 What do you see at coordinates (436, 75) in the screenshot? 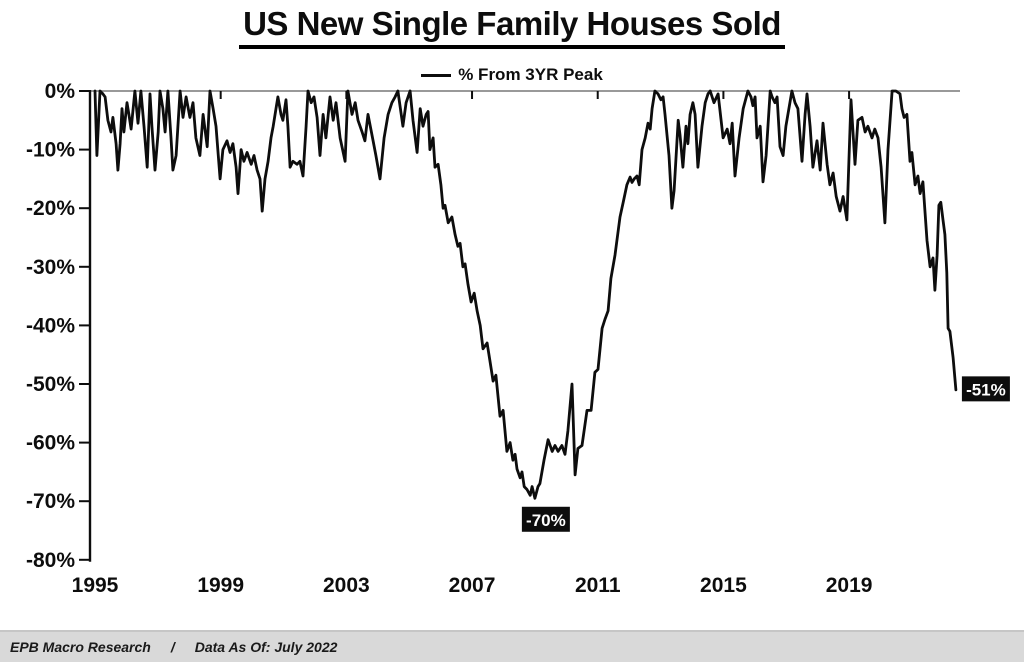
I see `legend-line-swatch-icon` at bounding box center [436, 75].